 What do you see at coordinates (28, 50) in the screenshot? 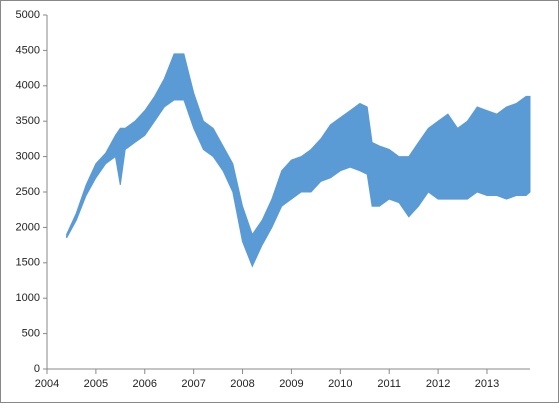
I see `y-tick-label: 4500` at bounding box center [28, 50].